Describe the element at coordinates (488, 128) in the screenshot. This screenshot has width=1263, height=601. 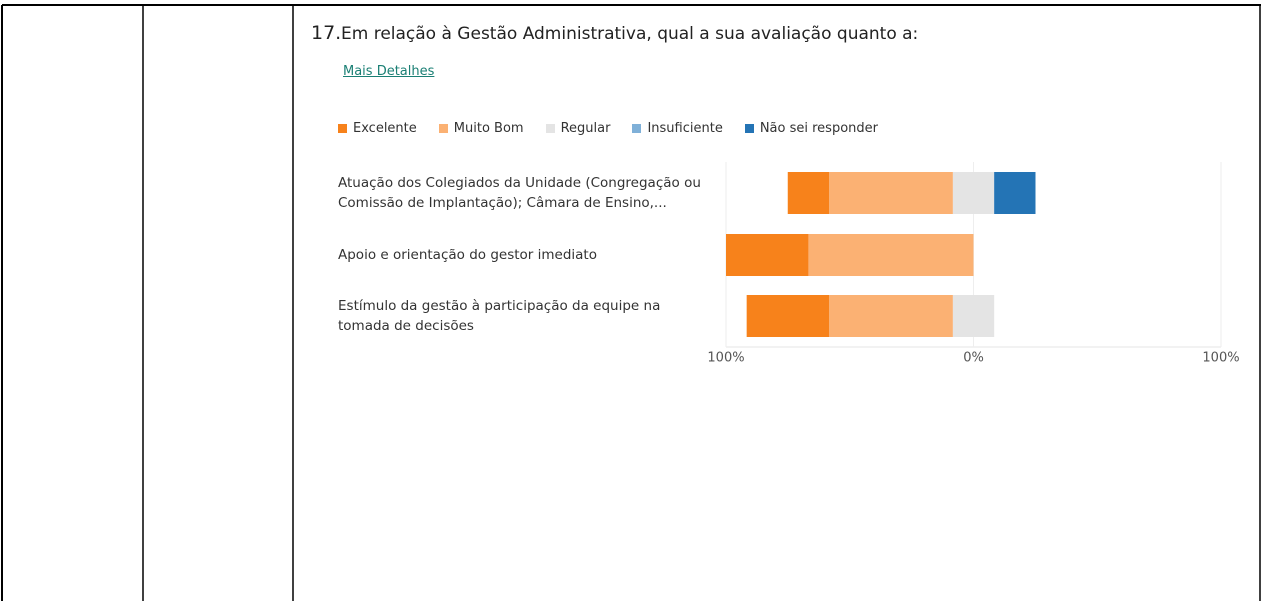
I see `legend-label: Muito Bom` at that location.